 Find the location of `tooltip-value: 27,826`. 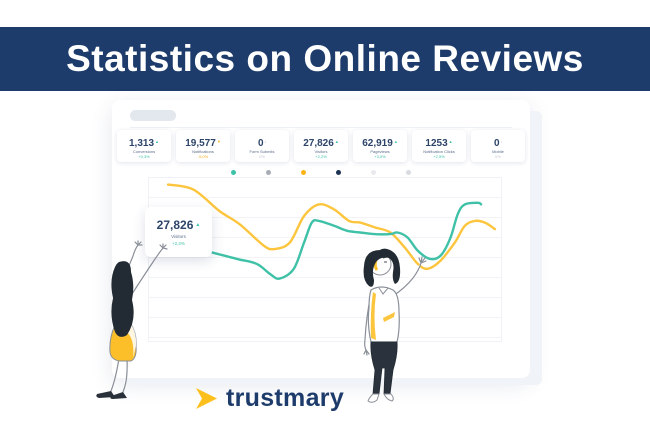

tooltip-value: 27,826 is located at coordinates (175, 225).